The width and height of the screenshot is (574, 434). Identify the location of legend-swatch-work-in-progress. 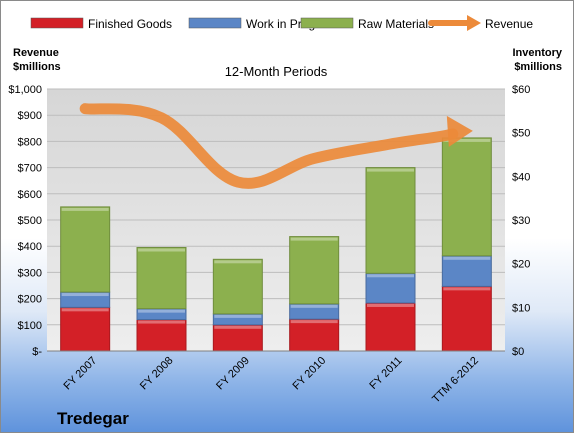
(215, 23).